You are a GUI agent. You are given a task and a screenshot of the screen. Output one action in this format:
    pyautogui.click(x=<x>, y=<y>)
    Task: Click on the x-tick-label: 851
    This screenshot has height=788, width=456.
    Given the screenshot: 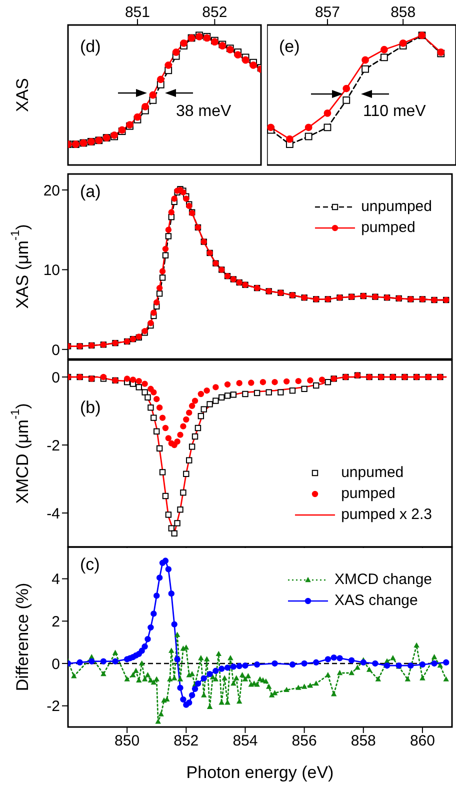 What is the action you would take?
    pyautogui.click(x=137, y=12)
    